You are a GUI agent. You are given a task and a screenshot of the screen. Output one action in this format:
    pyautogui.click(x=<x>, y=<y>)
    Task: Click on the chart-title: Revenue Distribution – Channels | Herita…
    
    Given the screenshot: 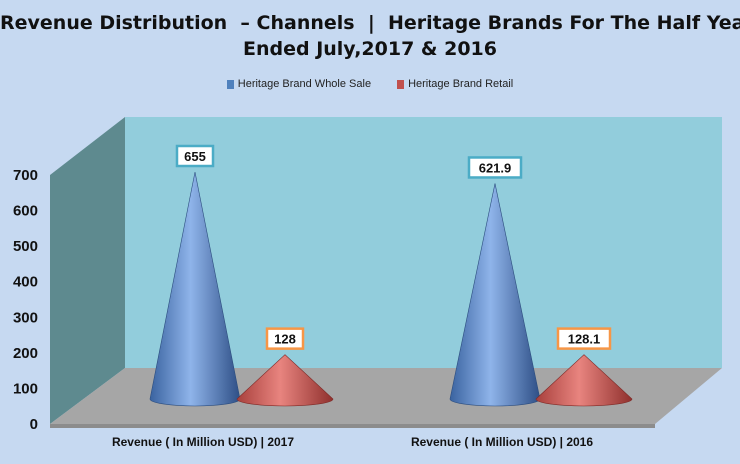 What is the action you would take?
    pyautogui.click(x=370, y=36)
    